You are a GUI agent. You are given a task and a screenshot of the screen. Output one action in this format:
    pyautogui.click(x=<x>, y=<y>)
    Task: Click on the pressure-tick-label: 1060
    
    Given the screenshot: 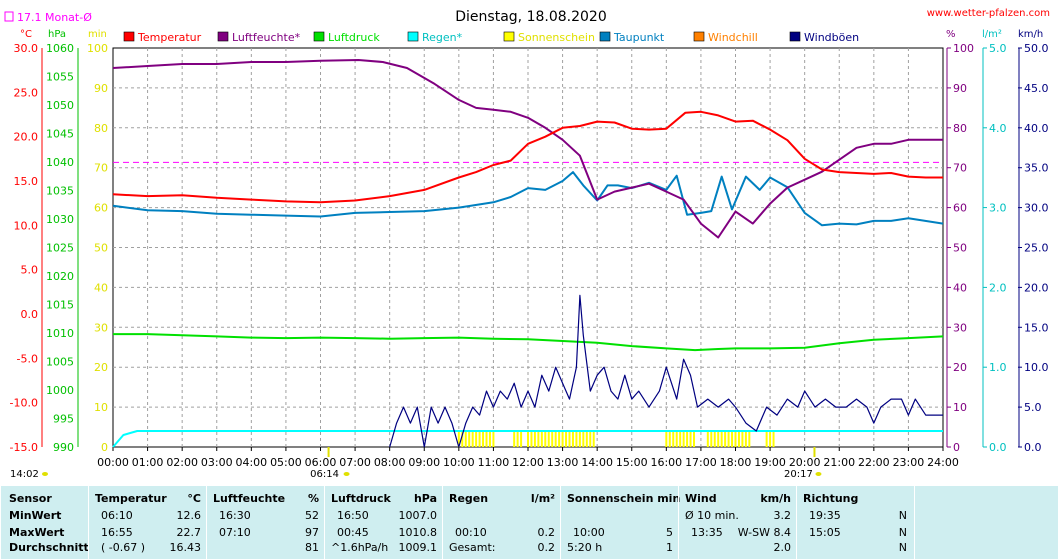 What is the action you would take?
    pyautogui.click(x=60, y=48)
    